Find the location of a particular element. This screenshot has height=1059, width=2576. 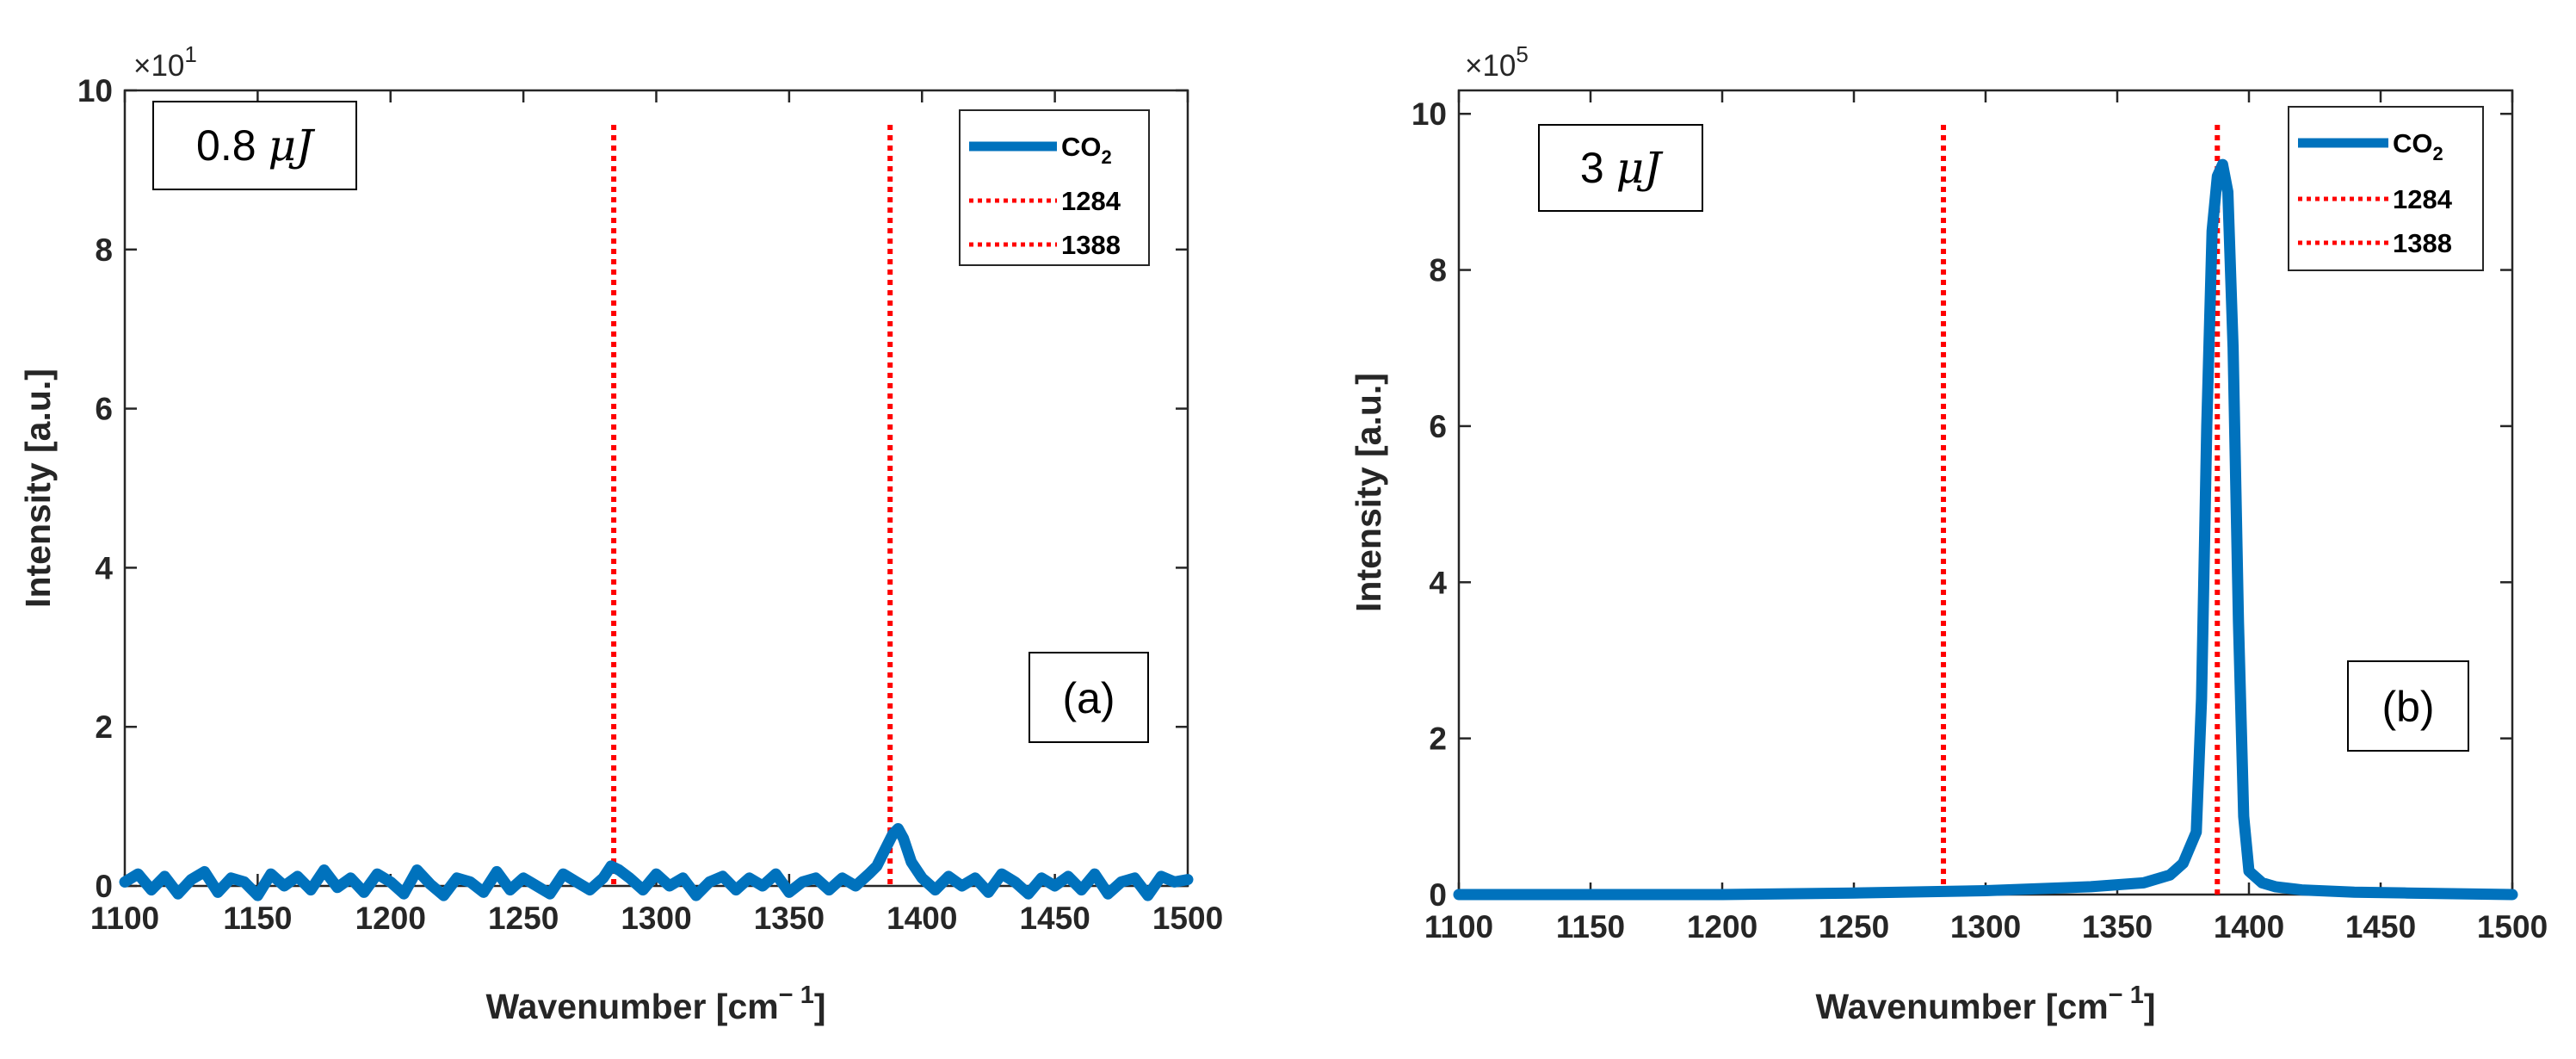

y-tick-label-8-b: 8 is located at coordinates (1438, 270).